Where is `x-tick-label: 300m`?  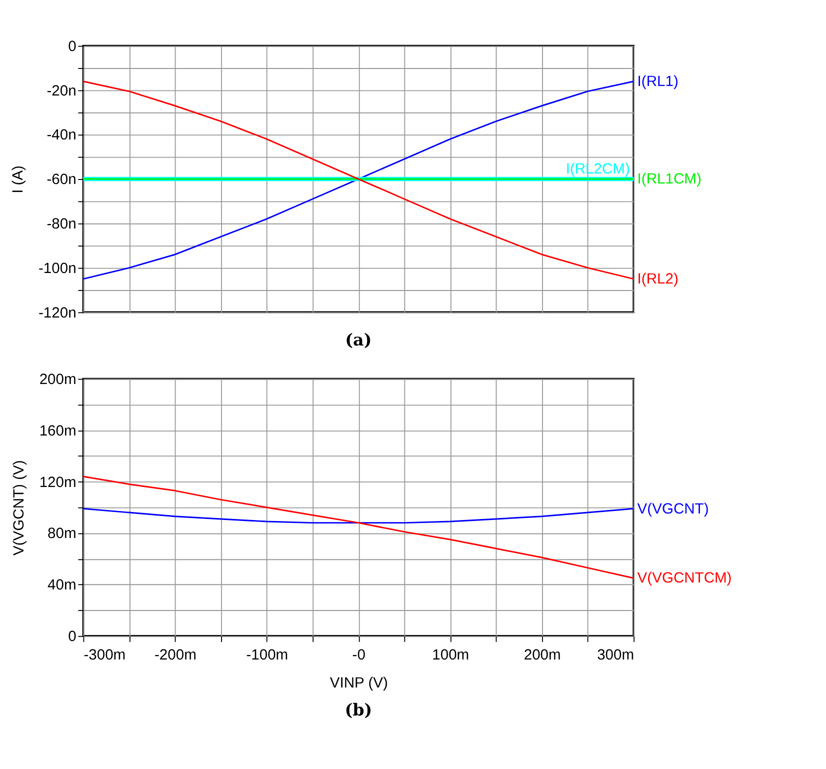
x-tick-label: 300m is located at coordinates (615, 656).